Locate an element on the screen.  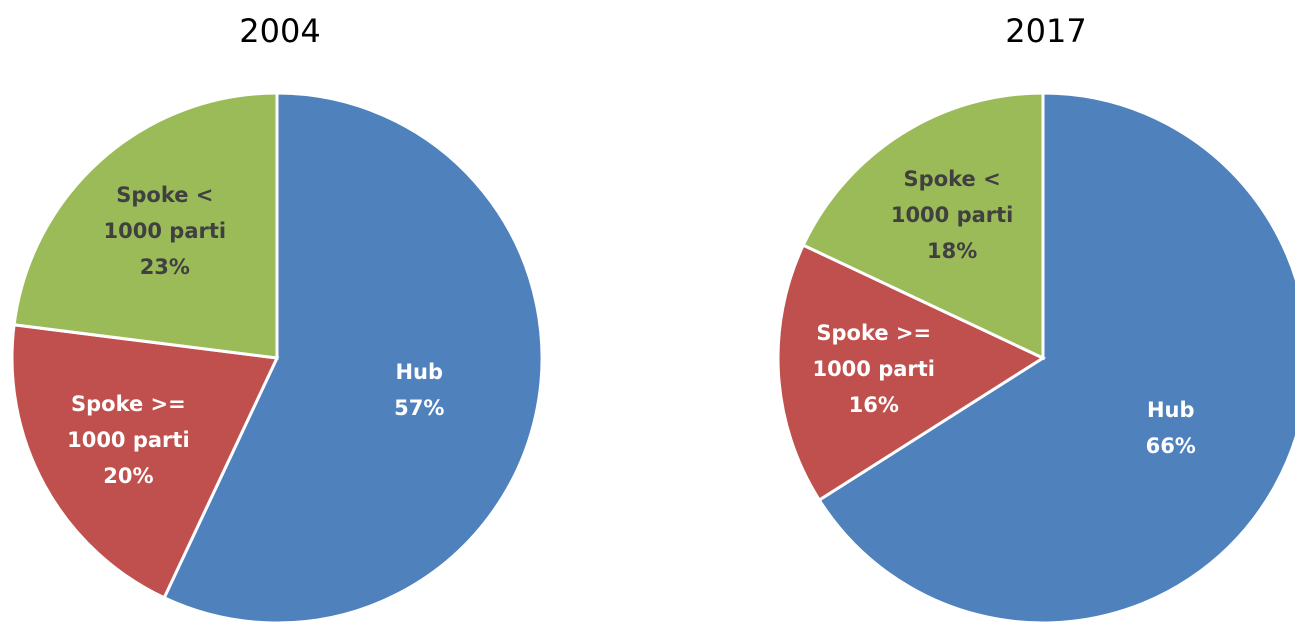
chart-title: 2017 is located at coordinates (1046, 31).